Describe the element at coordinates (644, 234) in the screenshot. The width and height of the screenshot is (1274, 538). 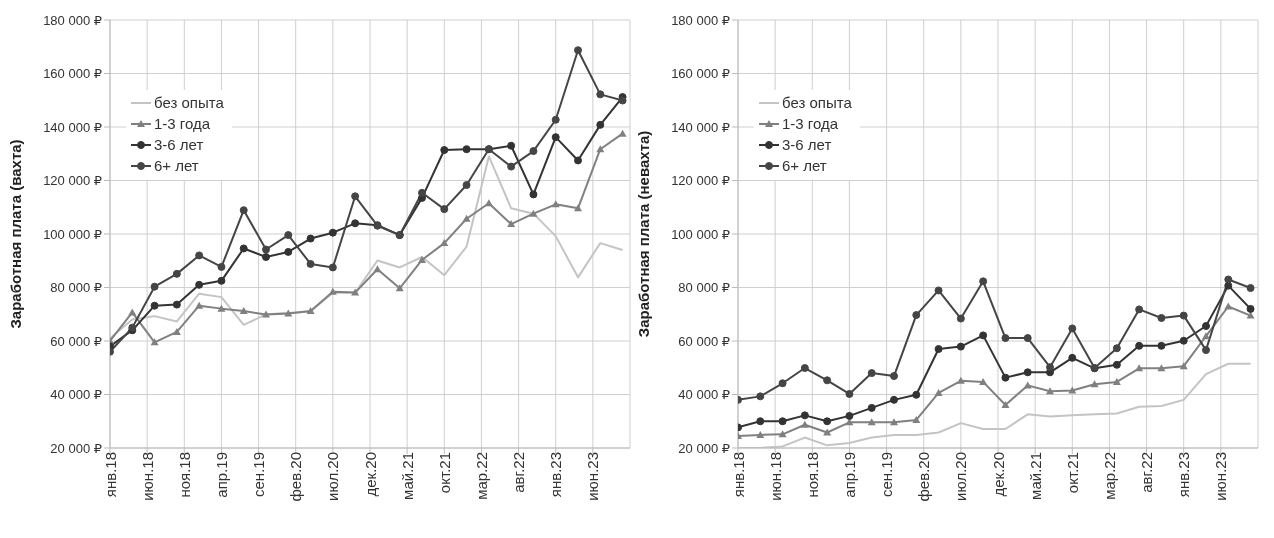
I see `y-axis-title: Заработная плата (невахта)` at that location.